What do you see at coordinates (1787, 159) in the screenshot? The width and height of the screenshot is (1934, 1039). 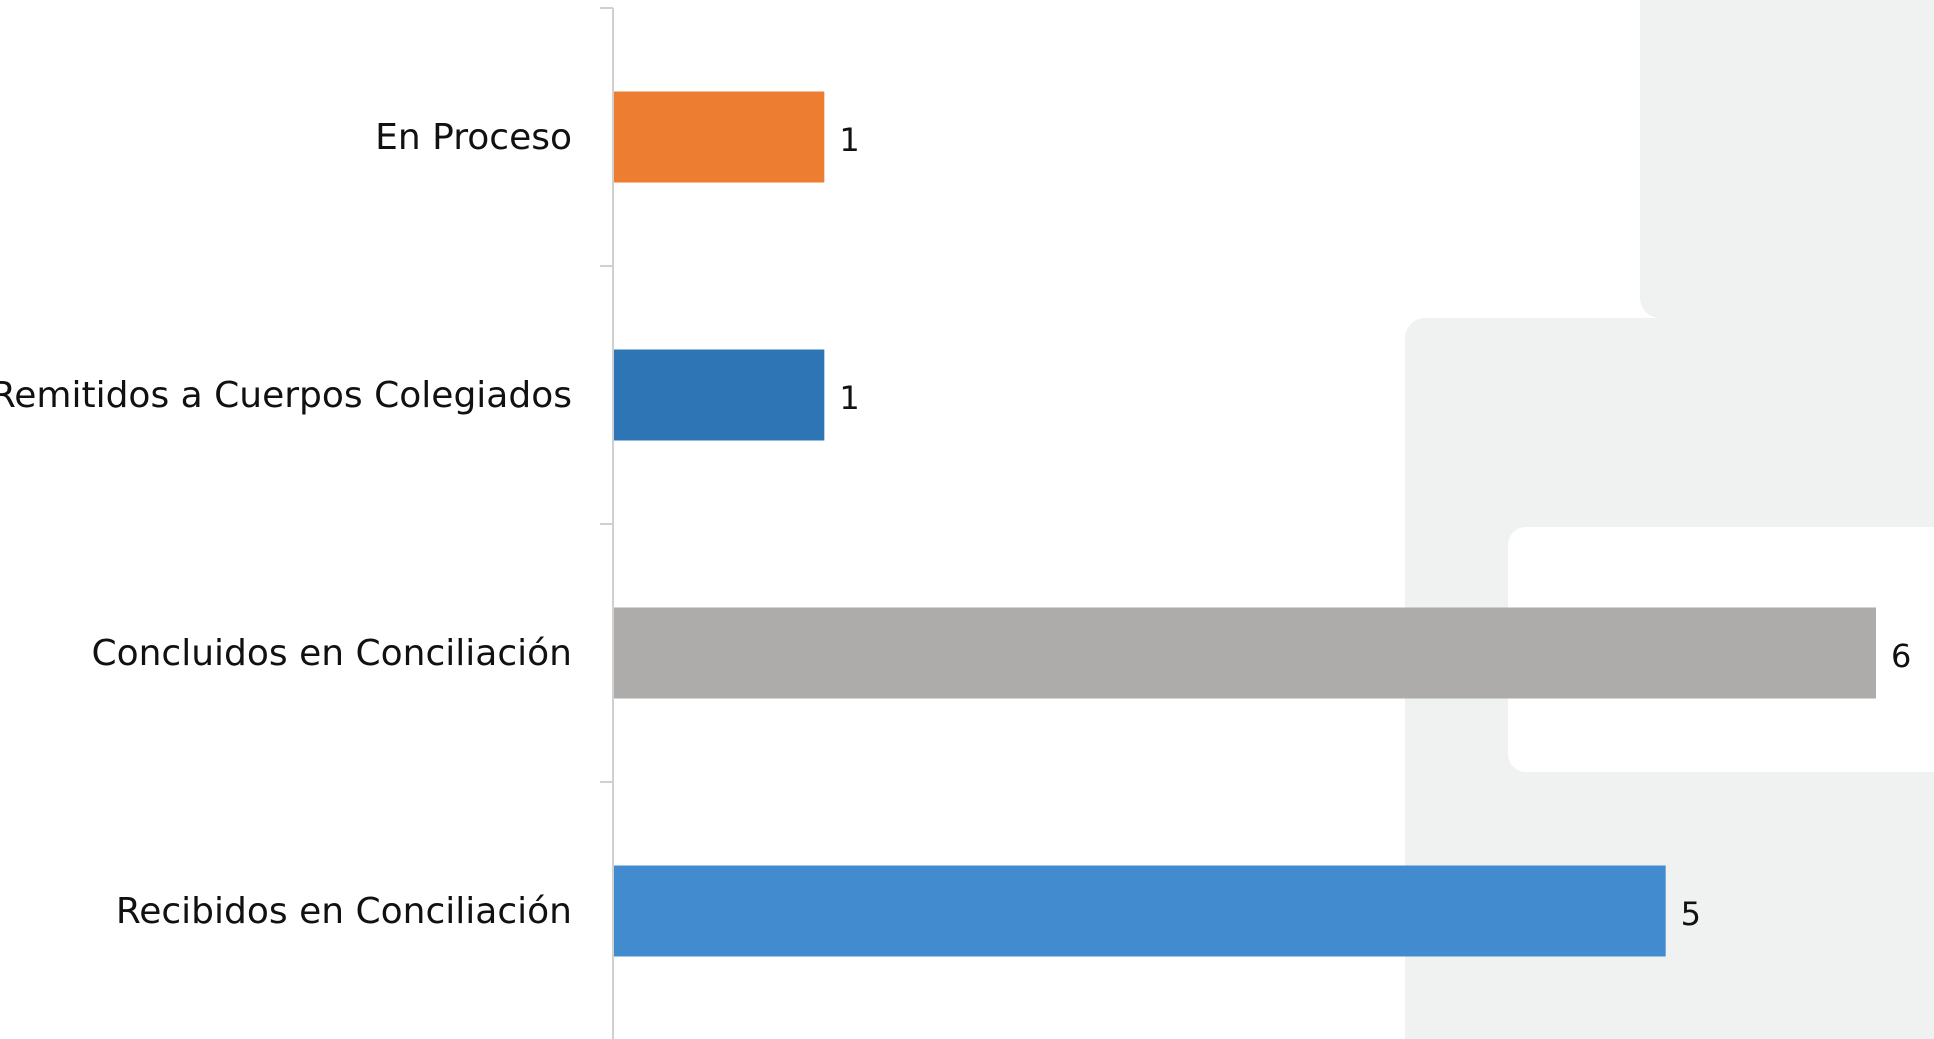 I see `background-panel-top` at bounding box center [1787, 159].